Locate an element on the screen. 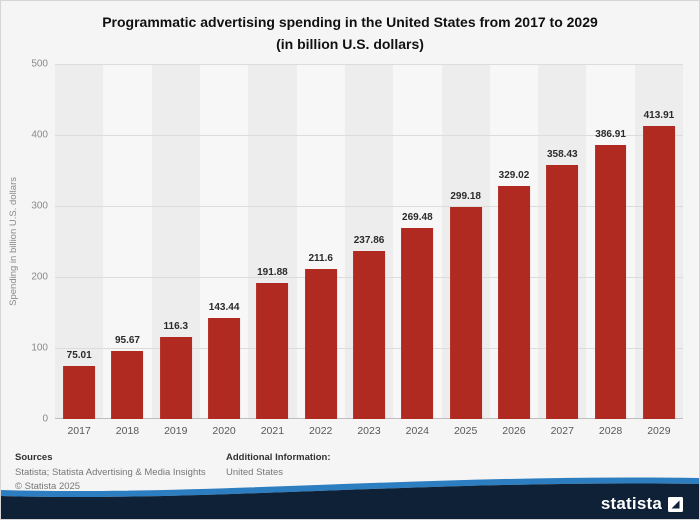 The width and height of the screenshot is (700, 520). bar-2022 is located at coordinates (320, 344).